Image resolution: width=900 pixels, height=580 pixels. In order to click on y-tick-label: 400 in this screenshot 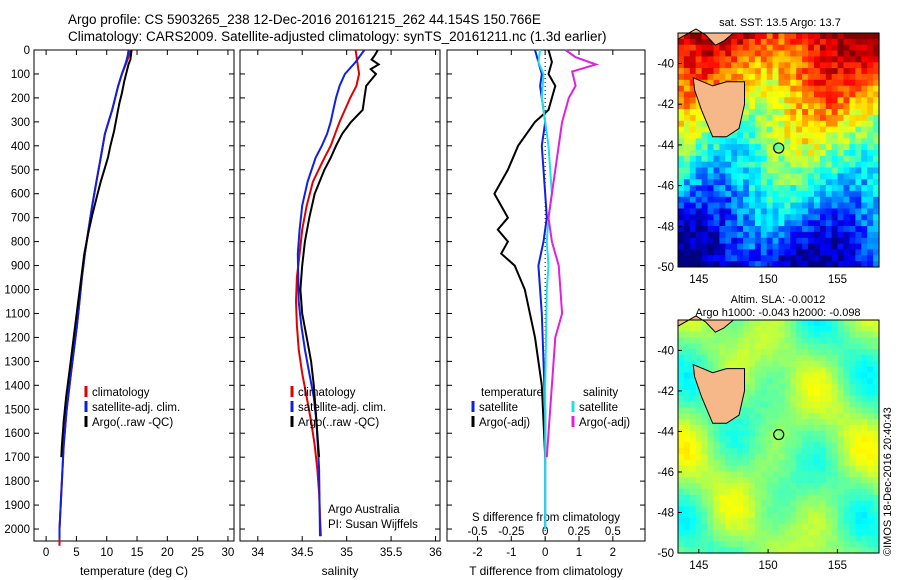, I will do `click(20, 147)`.